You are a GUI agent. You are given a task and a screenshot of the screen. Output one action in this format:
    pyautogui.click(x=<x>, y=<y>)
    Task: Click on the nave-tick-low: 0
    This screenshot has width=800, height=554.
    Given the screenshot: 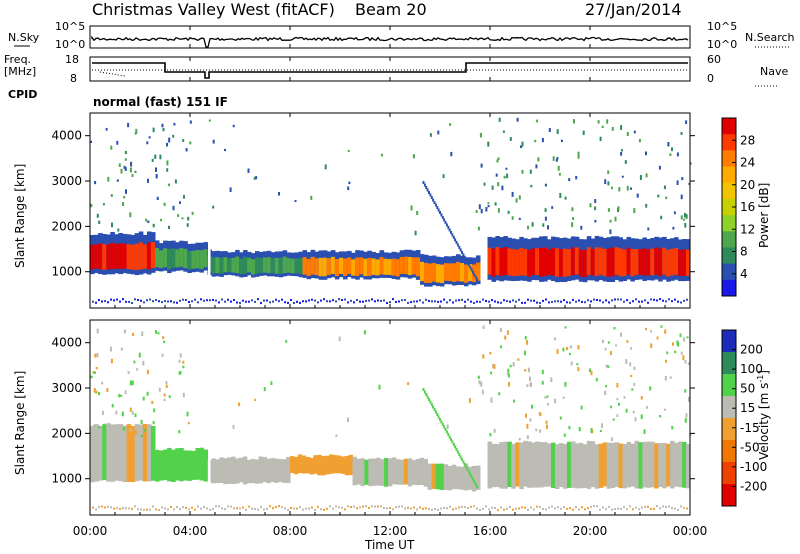 What is the action you would take?
    pyautogui.click(x=710, y=78)
    